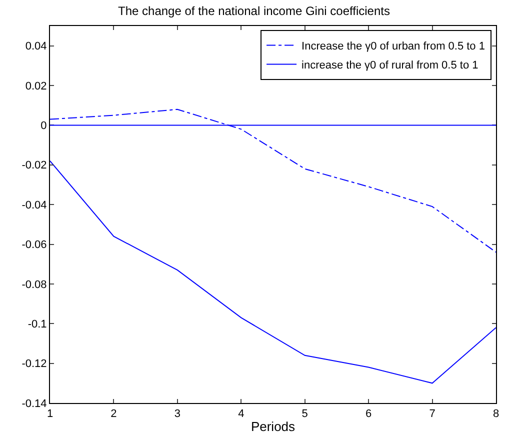 The image size is (508, 441). What do you see at coordinates (36, 86) in the screenshot?
I see `y-tick-label: 0.02` at bounding box center [36, 86].